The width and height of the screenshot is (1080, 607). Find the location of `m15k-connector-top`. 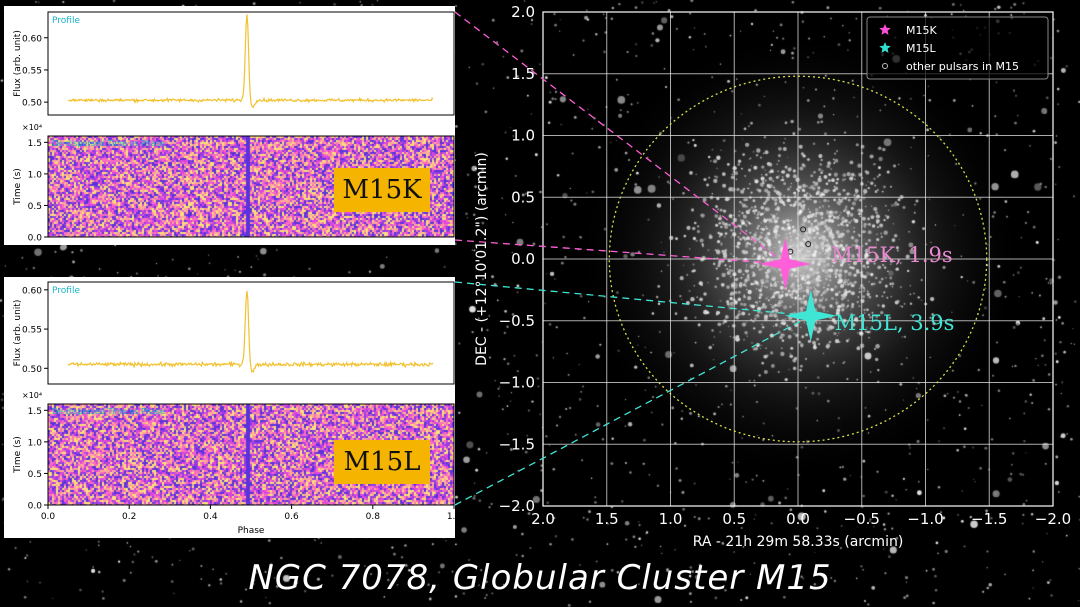

m15k-connector-top is located at coordinates (620, 138).